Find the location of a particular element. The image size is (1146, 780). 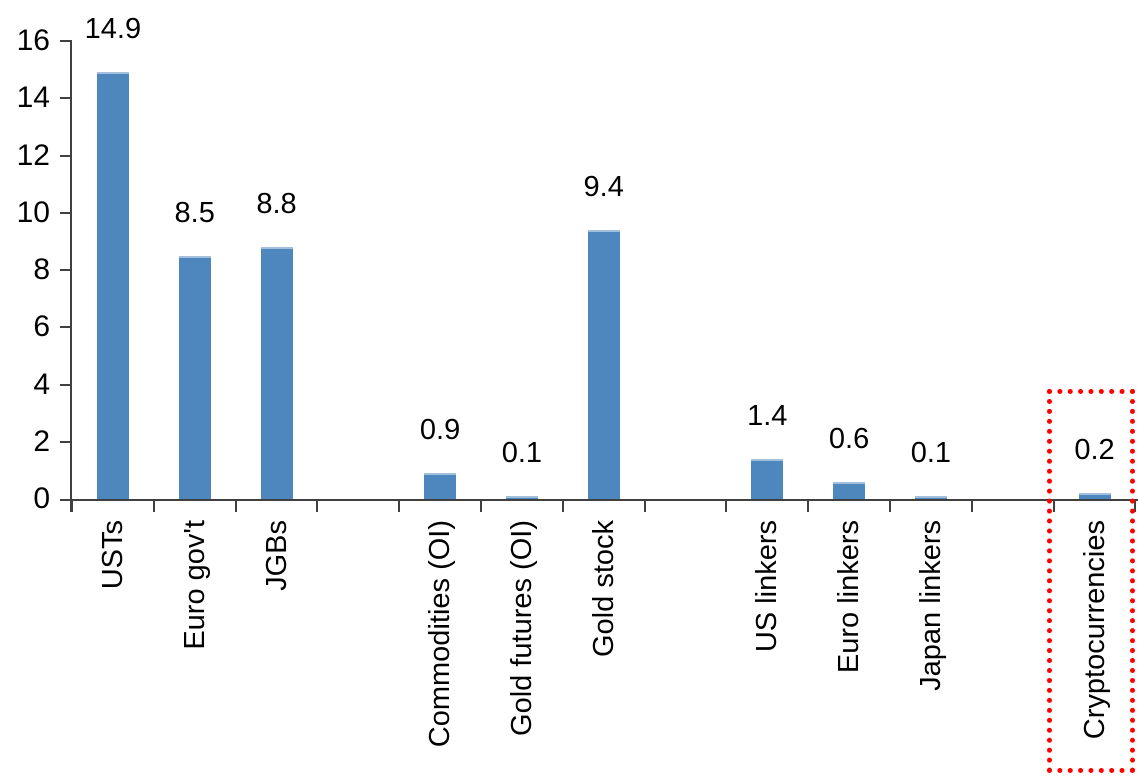

value-label-japan-linkers: 0.1 is located at coordinates (931, 453).